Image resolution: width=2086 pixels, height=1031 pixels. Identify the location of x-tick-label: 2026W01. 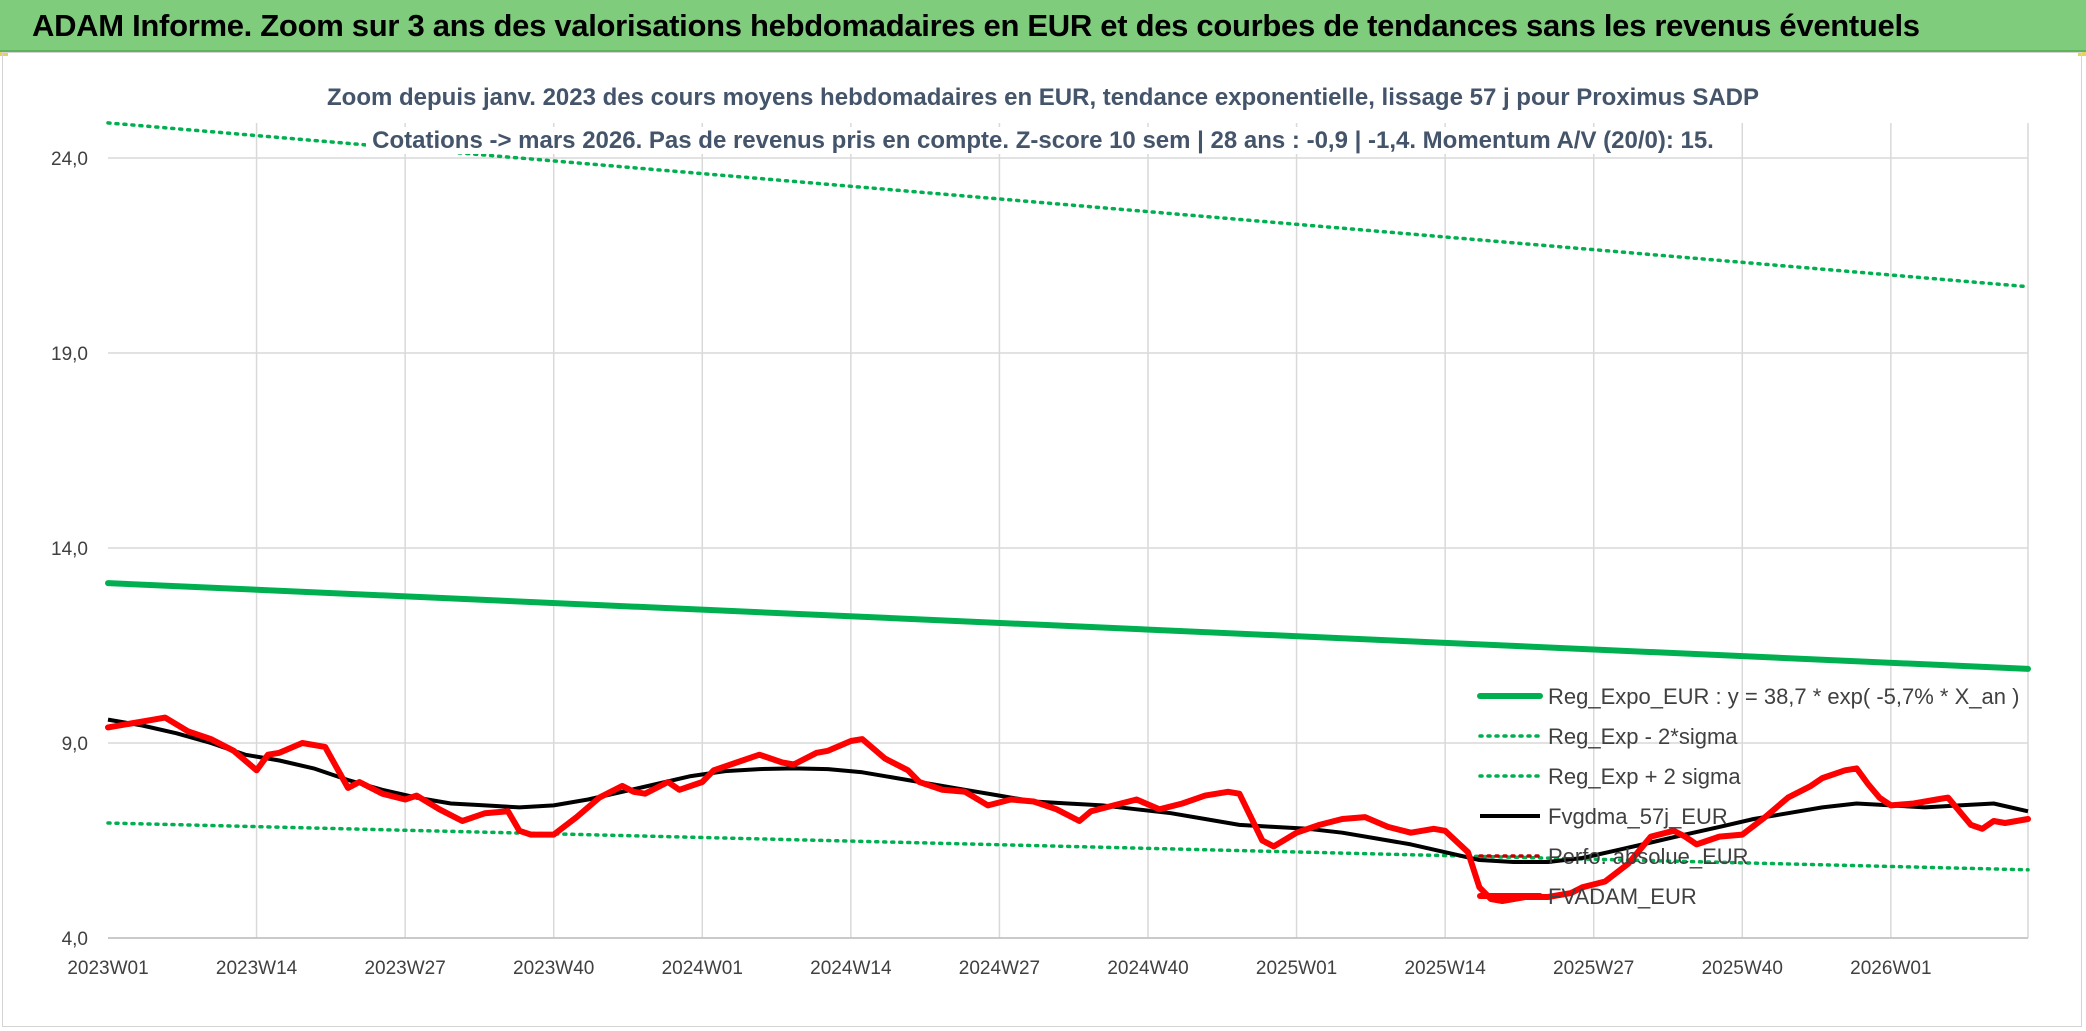
(1890, 968).